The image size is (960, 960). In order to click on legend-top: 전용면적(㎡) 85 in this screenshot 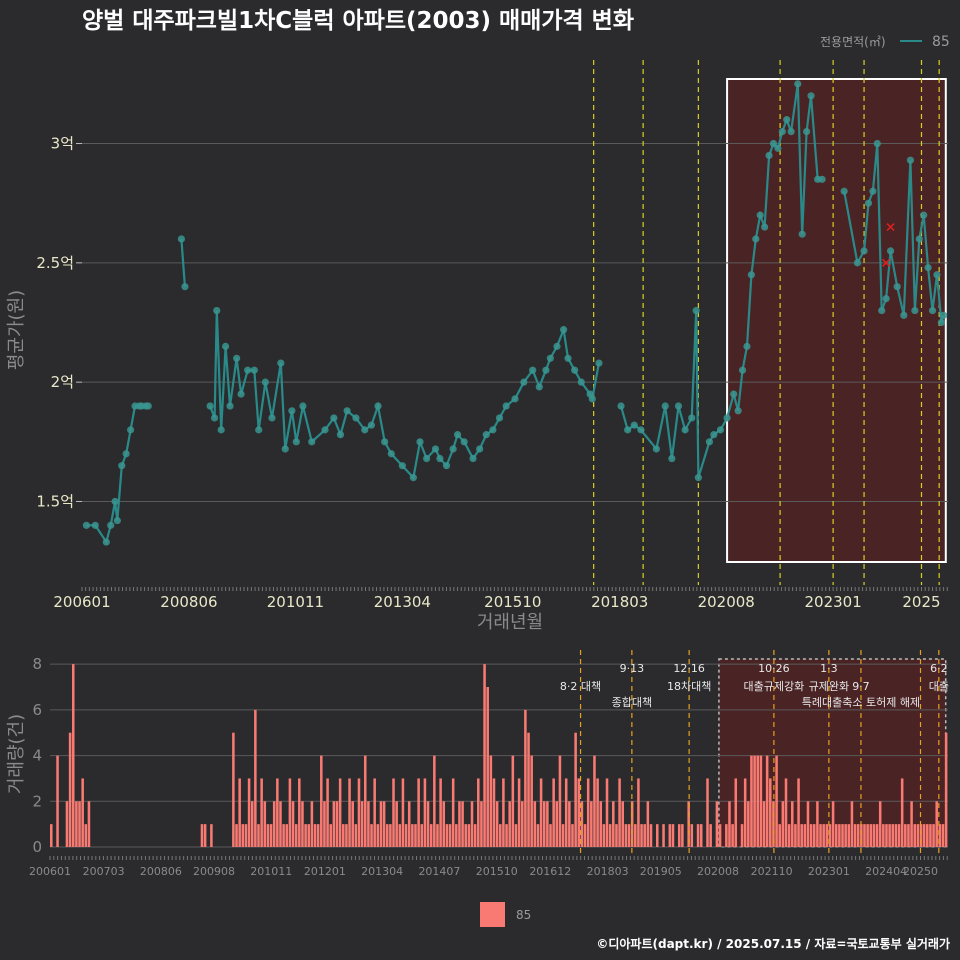, I will do `click(885, 42)`.